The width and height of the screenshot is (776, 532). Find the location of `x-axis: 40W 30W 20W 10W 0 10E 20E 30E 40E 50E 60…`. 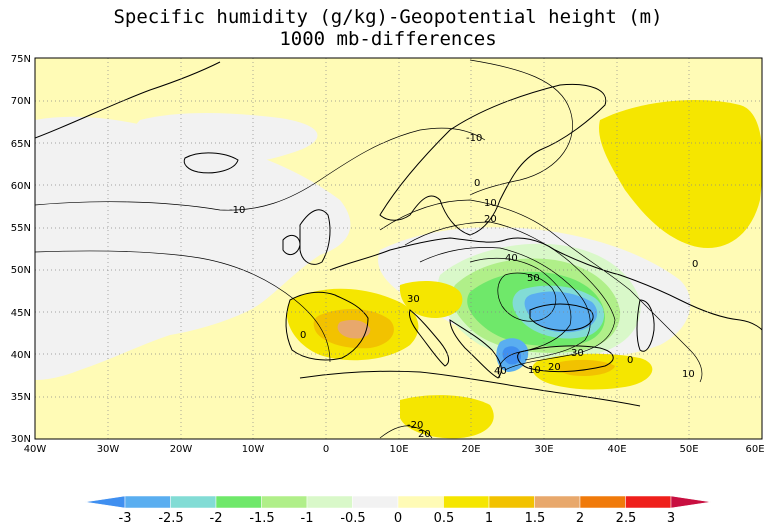

x-axis: 40W 30W 20W 10W 0 10E 20E 30E 40E 50E 60… is located at coordinates (394, 449).